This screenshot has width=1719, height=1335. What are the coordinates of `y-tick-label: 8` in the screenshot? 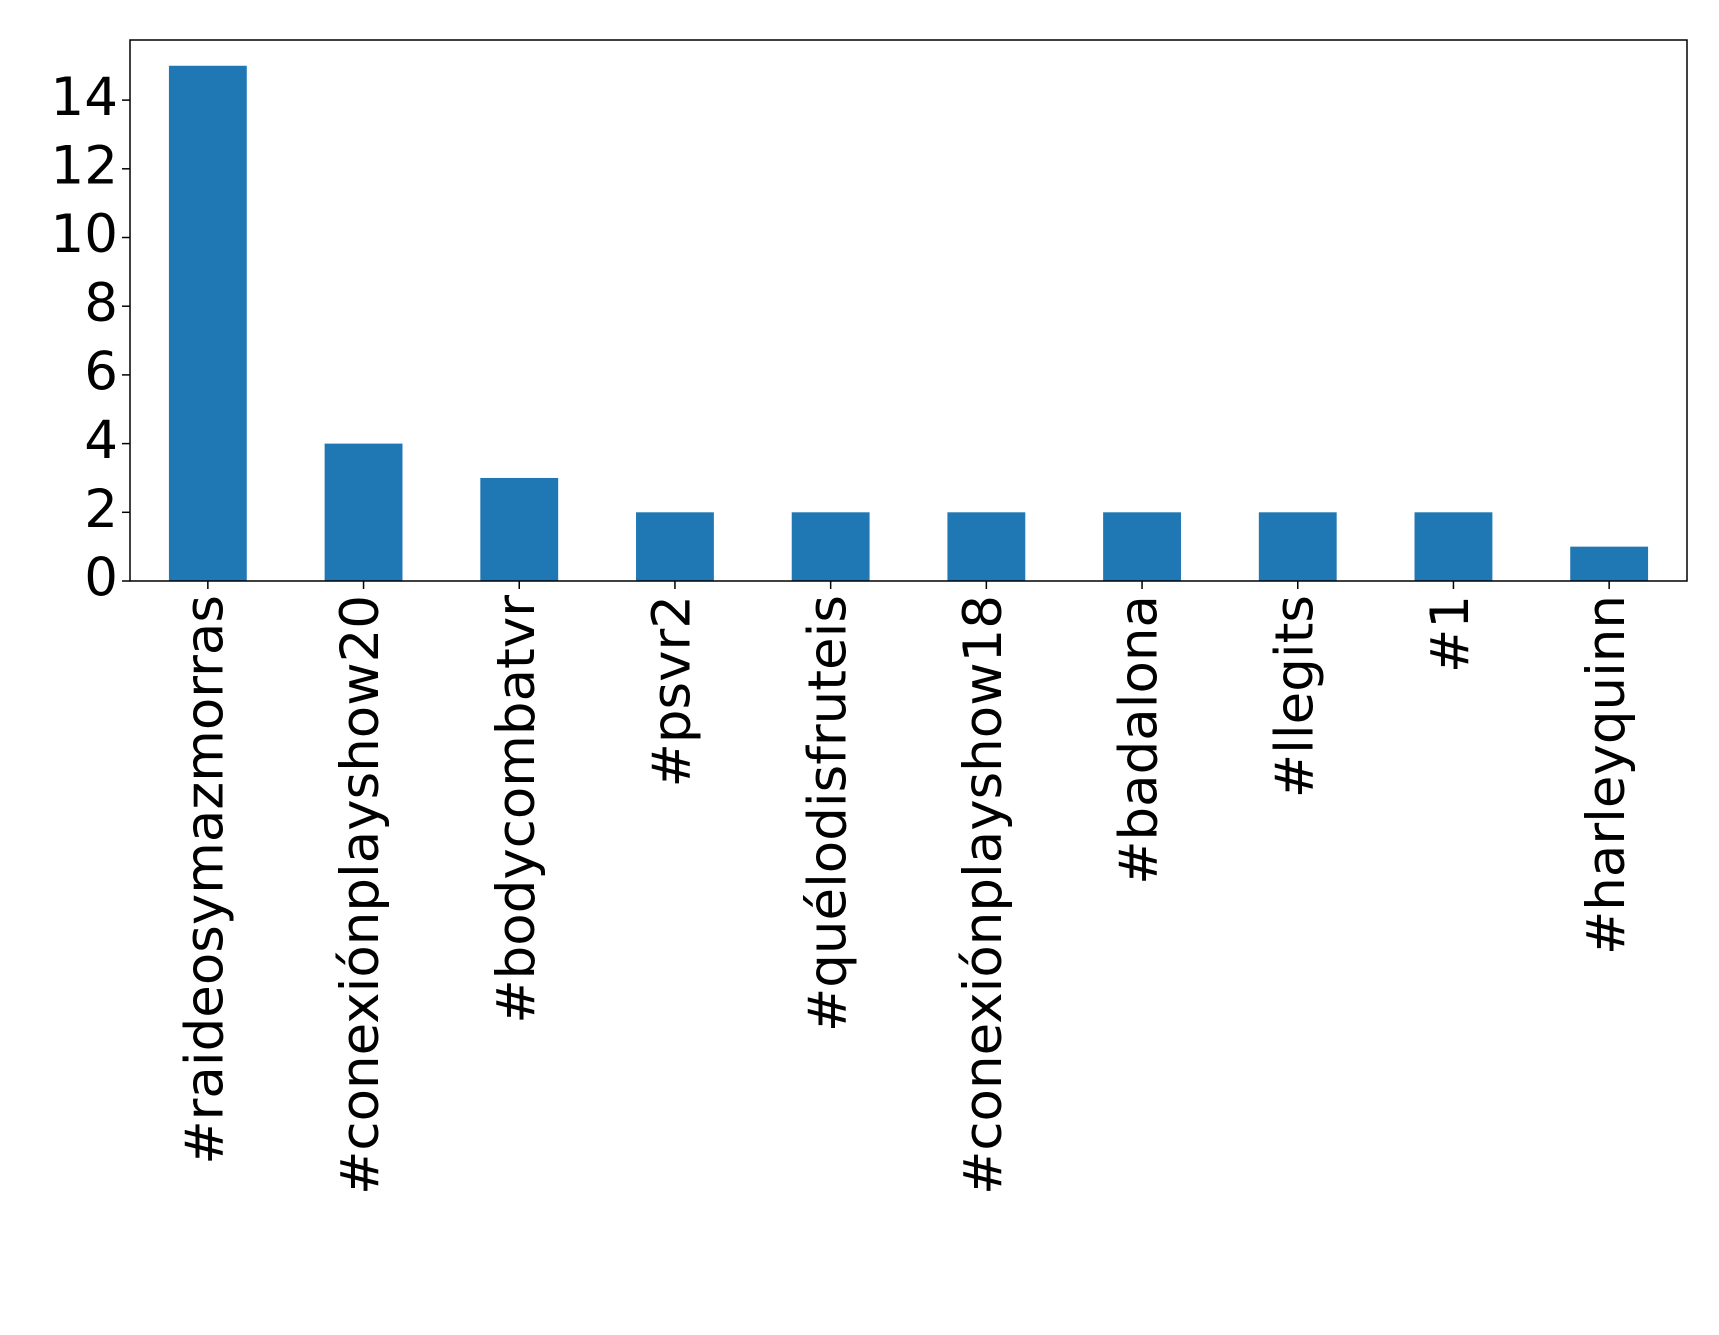 It's located at (101, 303).